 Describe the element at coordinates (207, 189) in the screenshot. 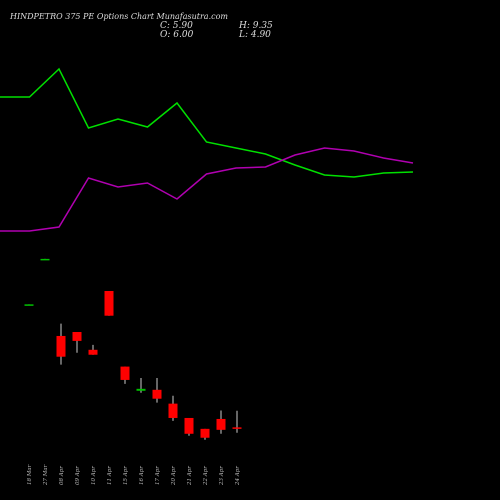

I see `indicator-line` at that location.